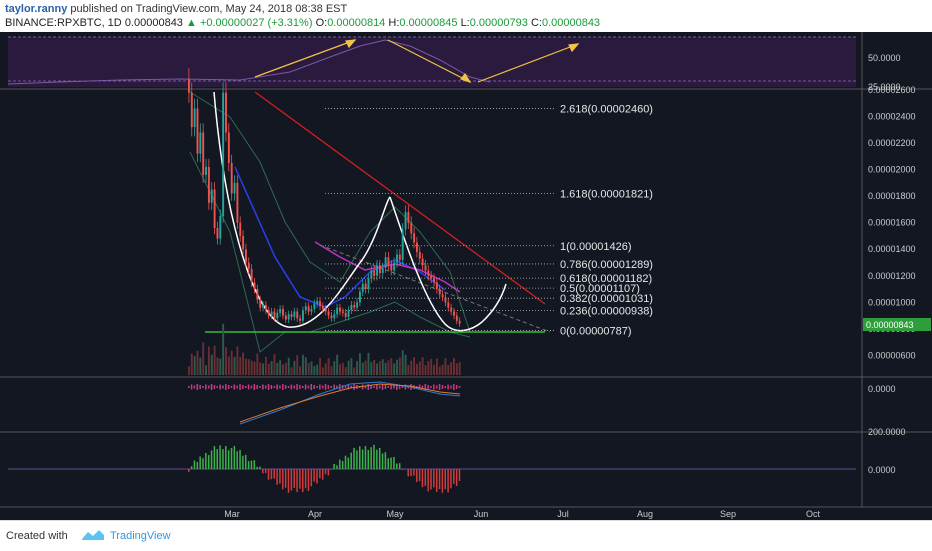 Image resolution: width=932 pixels, height=551 pixels. Describe the element at coordinates (395, 514) in the screenshot. I see `time-tick-label: May` at that location.